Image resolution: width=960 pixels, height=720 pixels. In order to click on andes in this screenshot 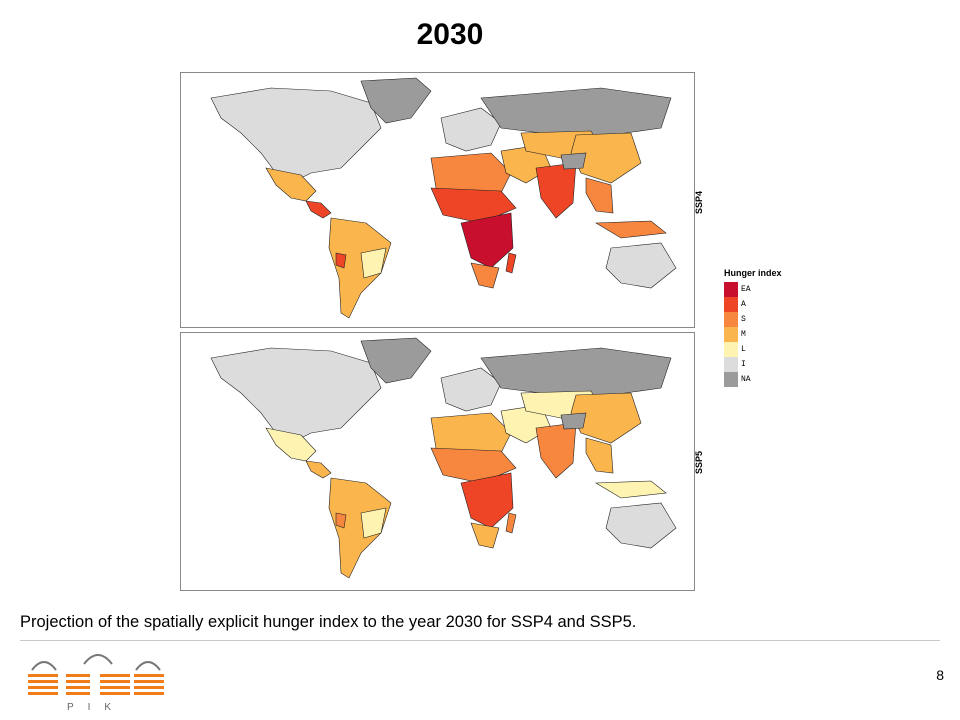, I will do `click(341, 520)`.